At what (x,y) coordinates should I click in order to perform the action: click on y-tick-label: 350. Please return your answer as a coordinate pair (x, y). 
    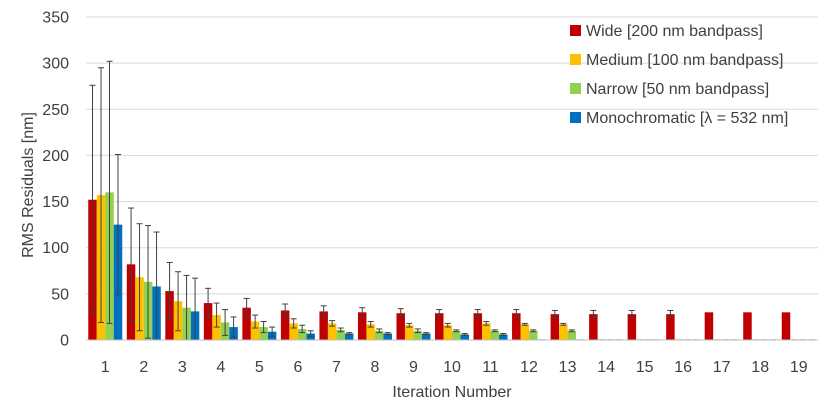
    Looking at the image, I should click on (55, 18).